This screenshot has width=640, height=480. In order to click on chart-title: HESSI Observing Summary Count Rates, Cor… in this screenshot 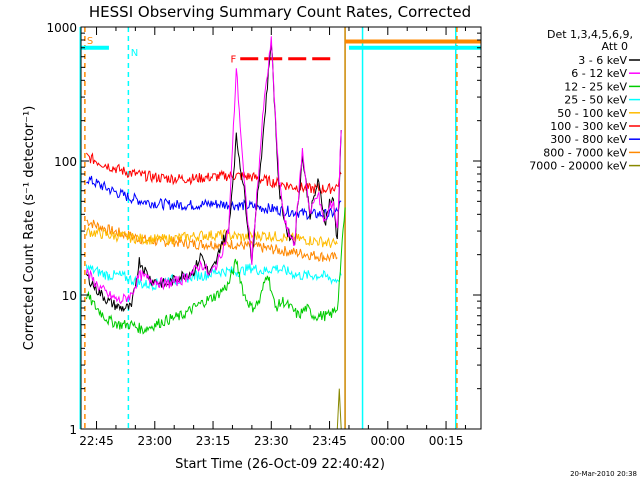, I will do `click(280, 12)`.